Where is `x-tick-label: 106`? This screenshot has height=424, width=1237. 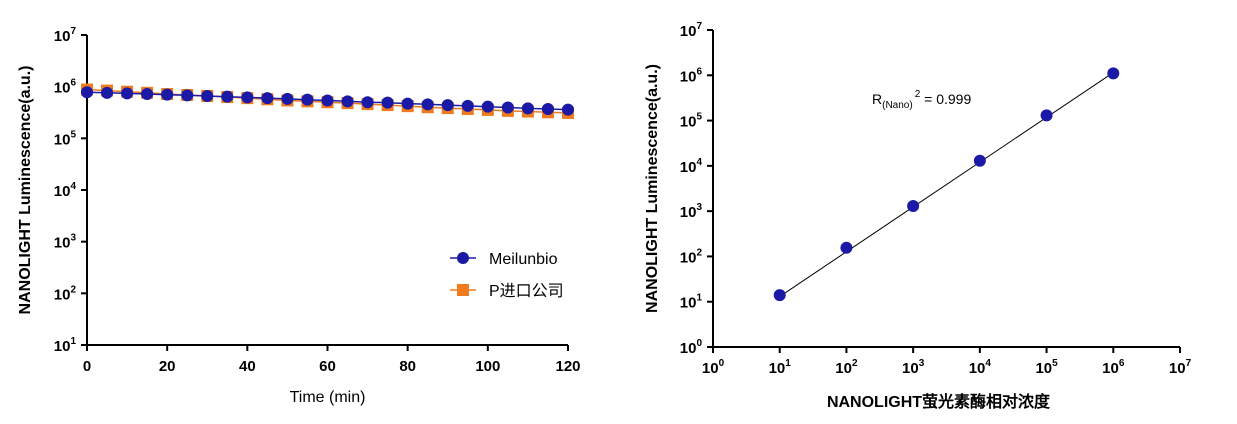 x-tick-label: 106 is located at coordinates (1113, 367).